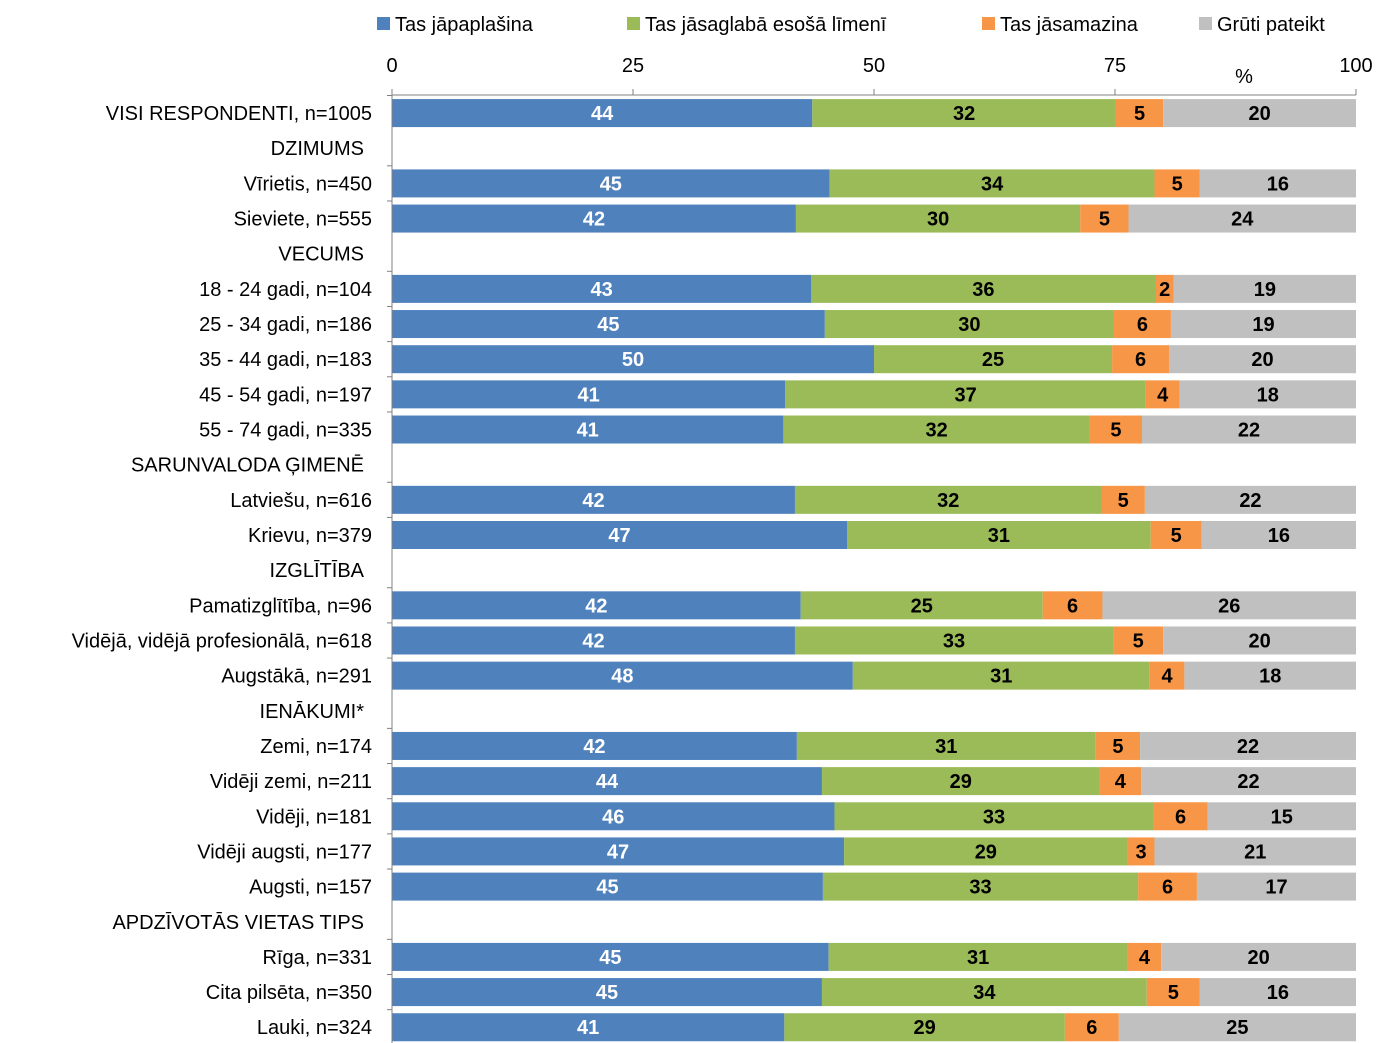  I want to click on row-label: VISI RESPONDENTI, n=1005, so click(239, 114).